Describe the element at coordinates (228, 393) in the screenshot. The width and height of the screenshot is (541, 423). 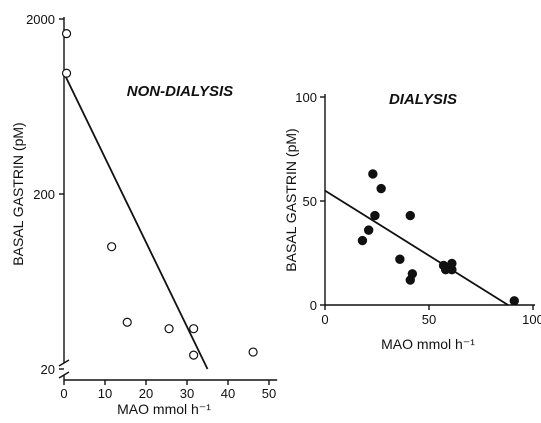
I see `x-tick-label: 40` at that location.